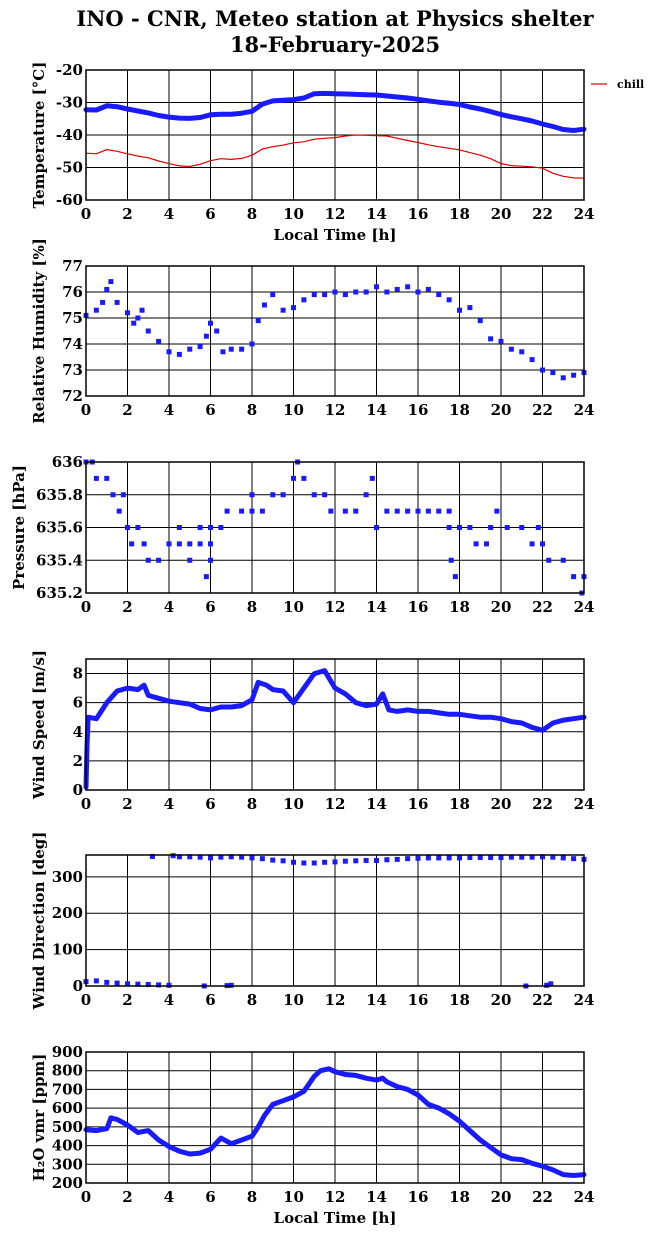 The height and width of the screenshot is (1248, 655). I want to click on series-chill-line, so click(335, 156).